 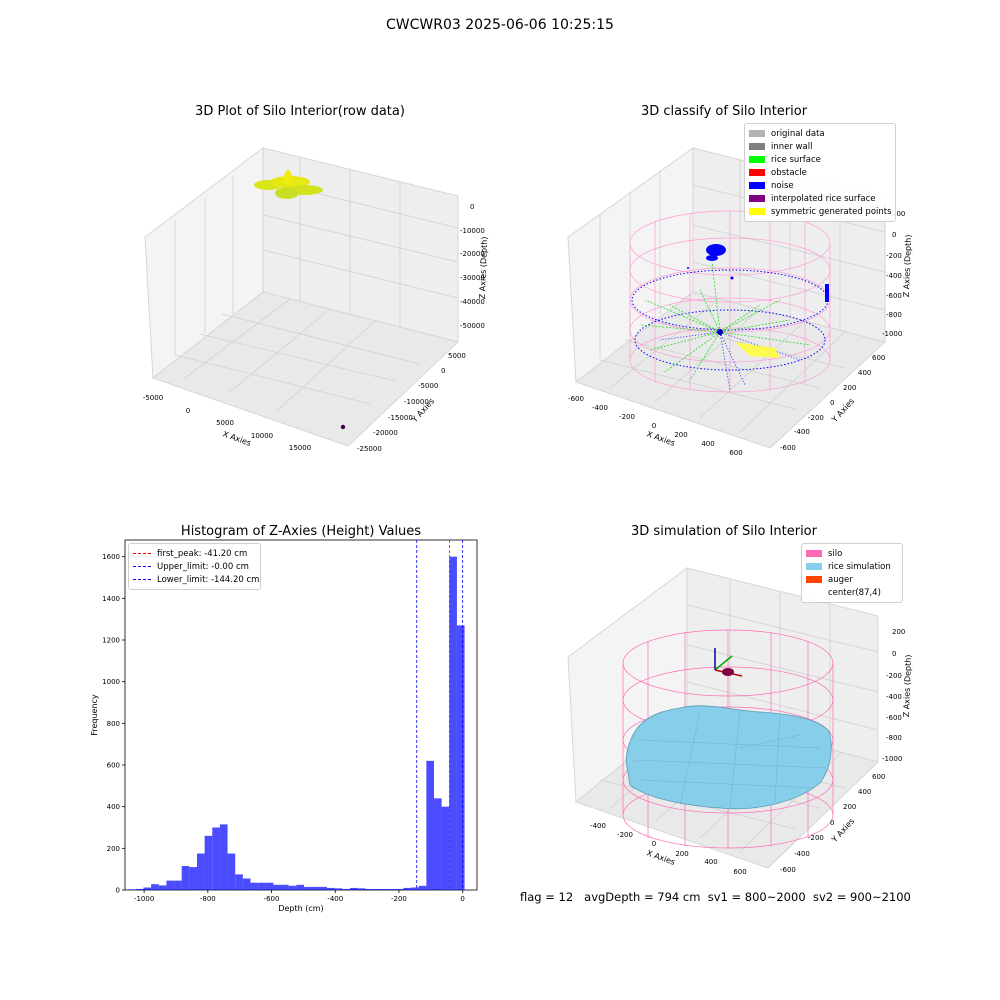 I want to click on simulation-z-ticks: 200 0 -200 -400 -600 -800 -1000, so click(x=893, y=695).